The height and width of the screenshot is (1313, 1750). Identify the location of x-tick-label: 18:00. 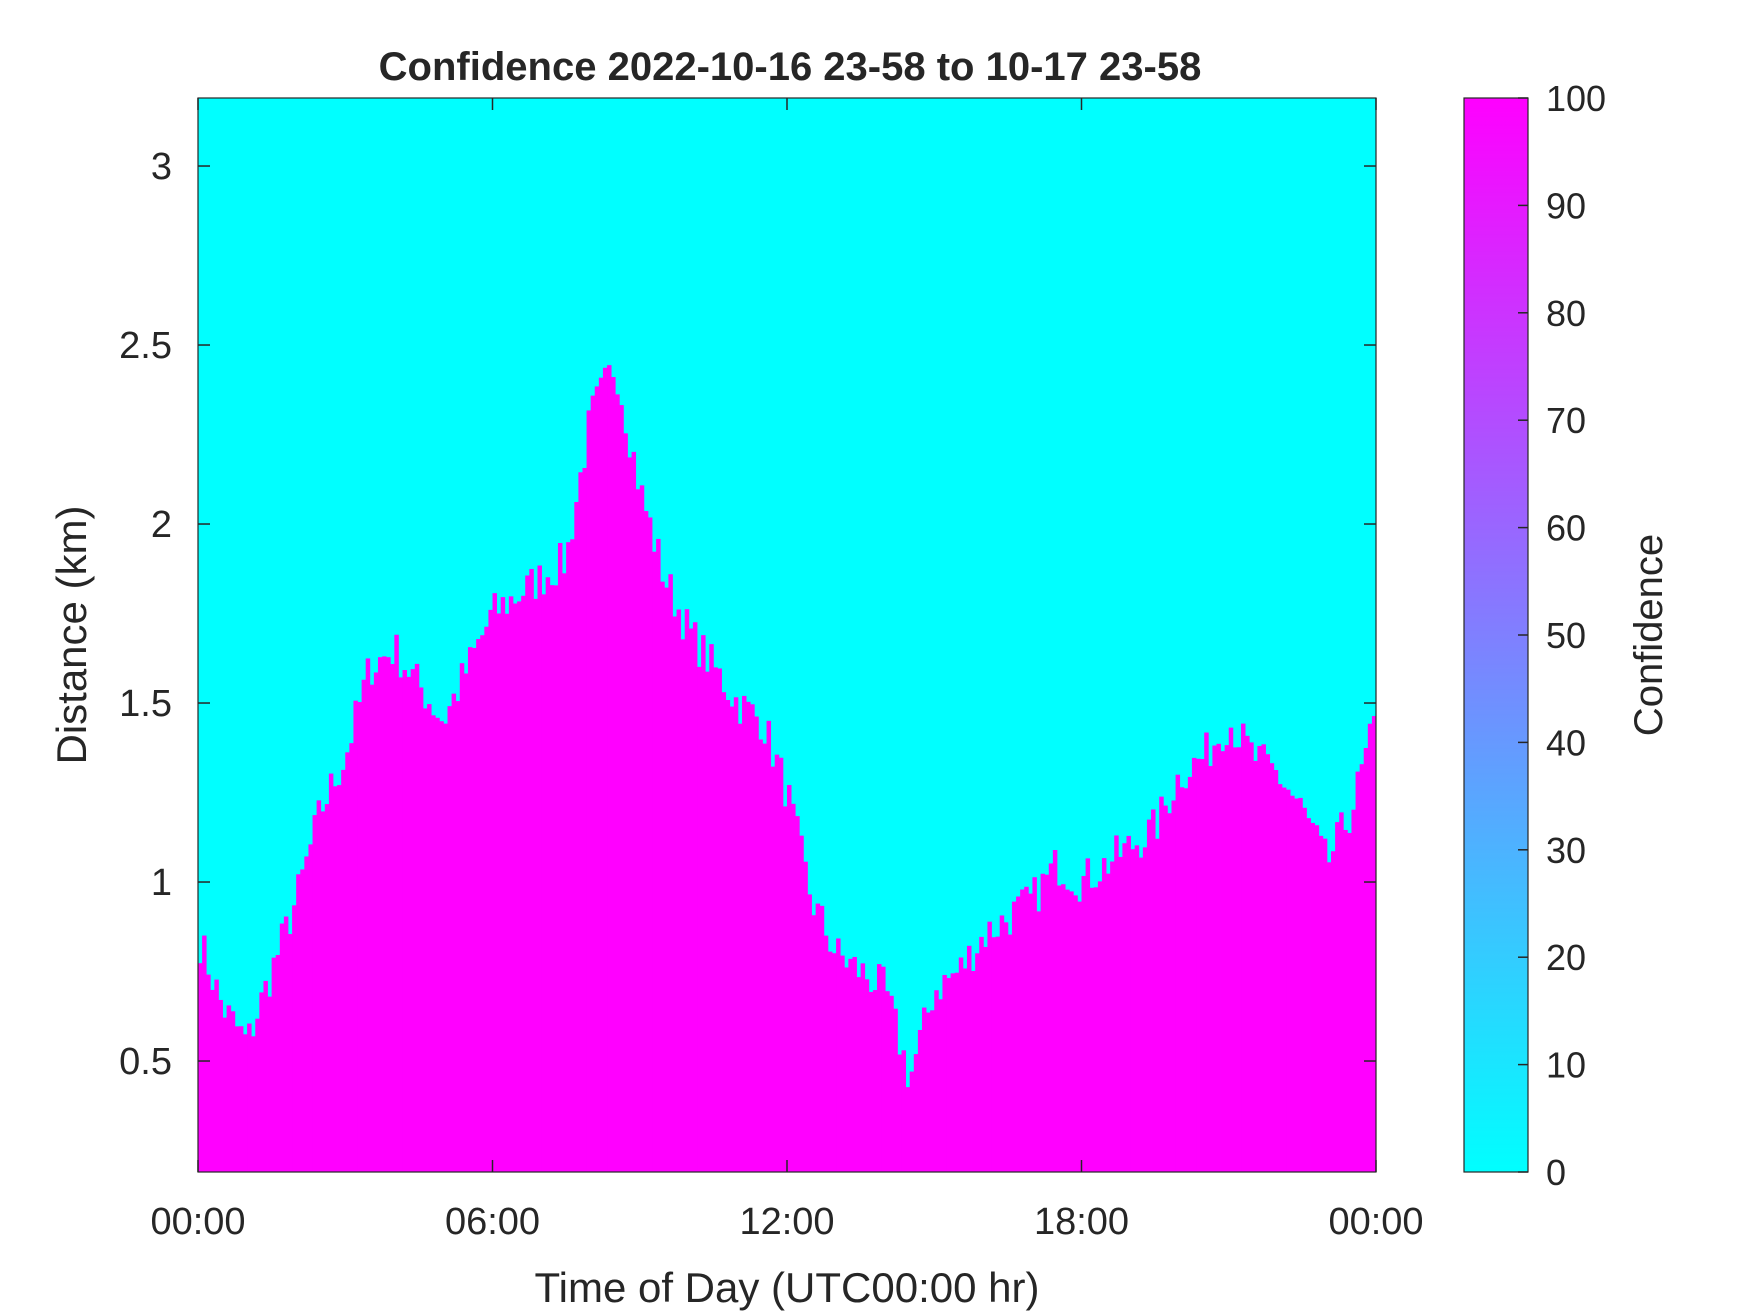
(1081, 1222).